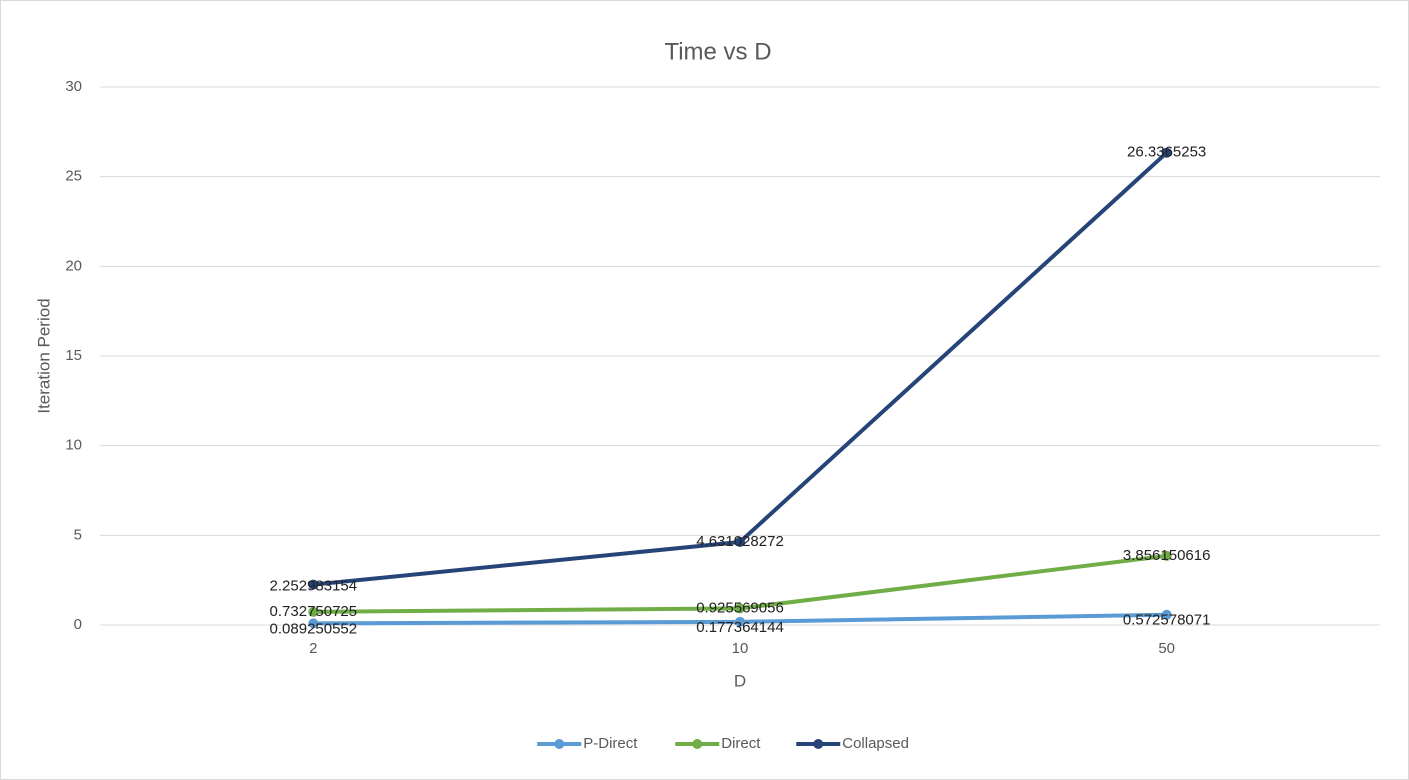 This screenshot has height=780, width=1409. What do you see at coordinates (73, 355) in the screenshot?
I see `y-tick-label: 15` at bounding box center [73, 355].